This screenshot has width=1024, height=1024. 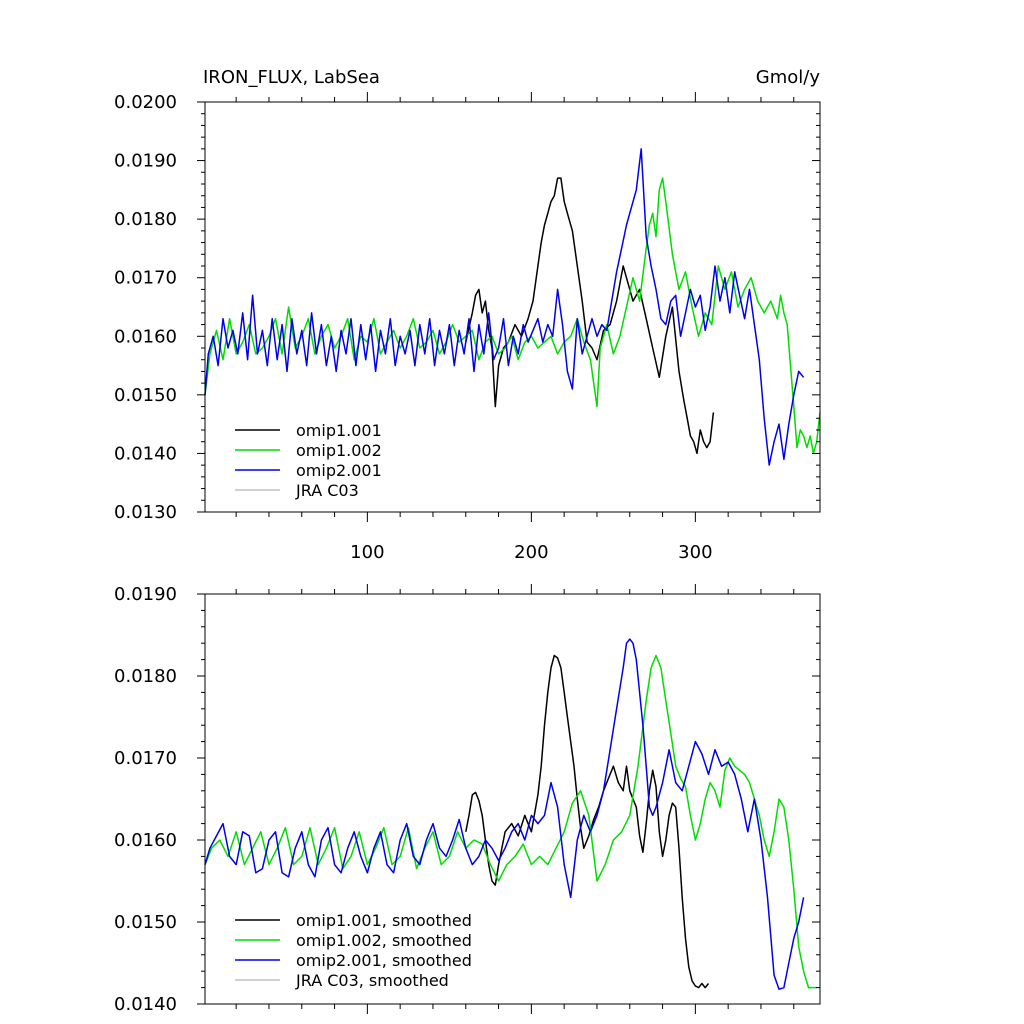 I want to click on legend-label: omip1.001, so click(x=339, y=430).